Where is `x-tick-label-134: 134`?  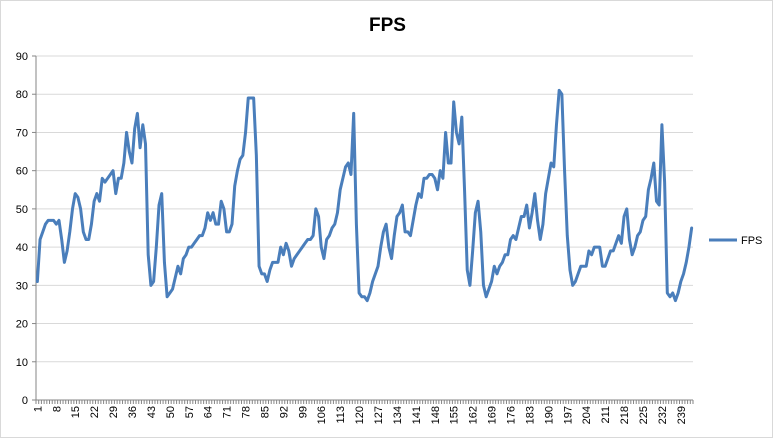
x-tick-label-134: 134 is located at coordinates (398, 415).